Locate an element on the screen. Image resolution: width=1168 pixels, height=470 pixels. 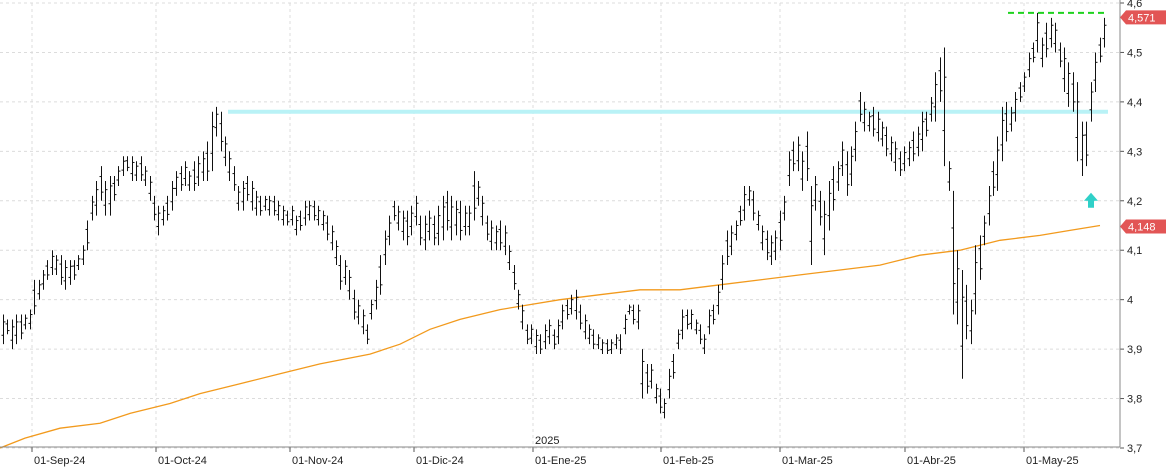
up-arrow-icon is located at coordinates (1091, 200).